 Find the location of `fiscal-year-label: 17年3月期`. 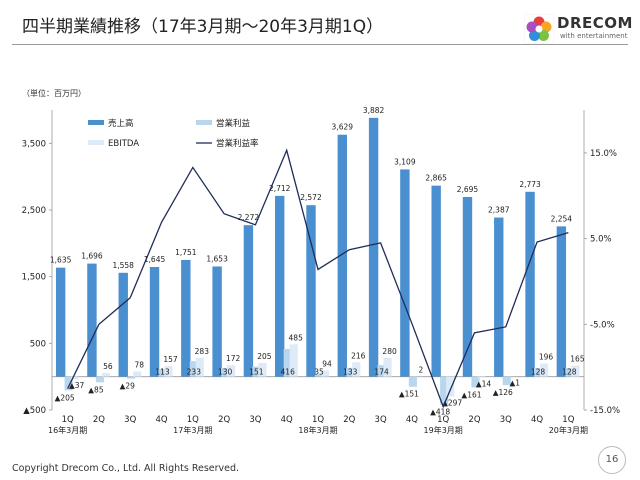

fiscal-year-label: 17年3月期 is located at coordinates (192, 430).